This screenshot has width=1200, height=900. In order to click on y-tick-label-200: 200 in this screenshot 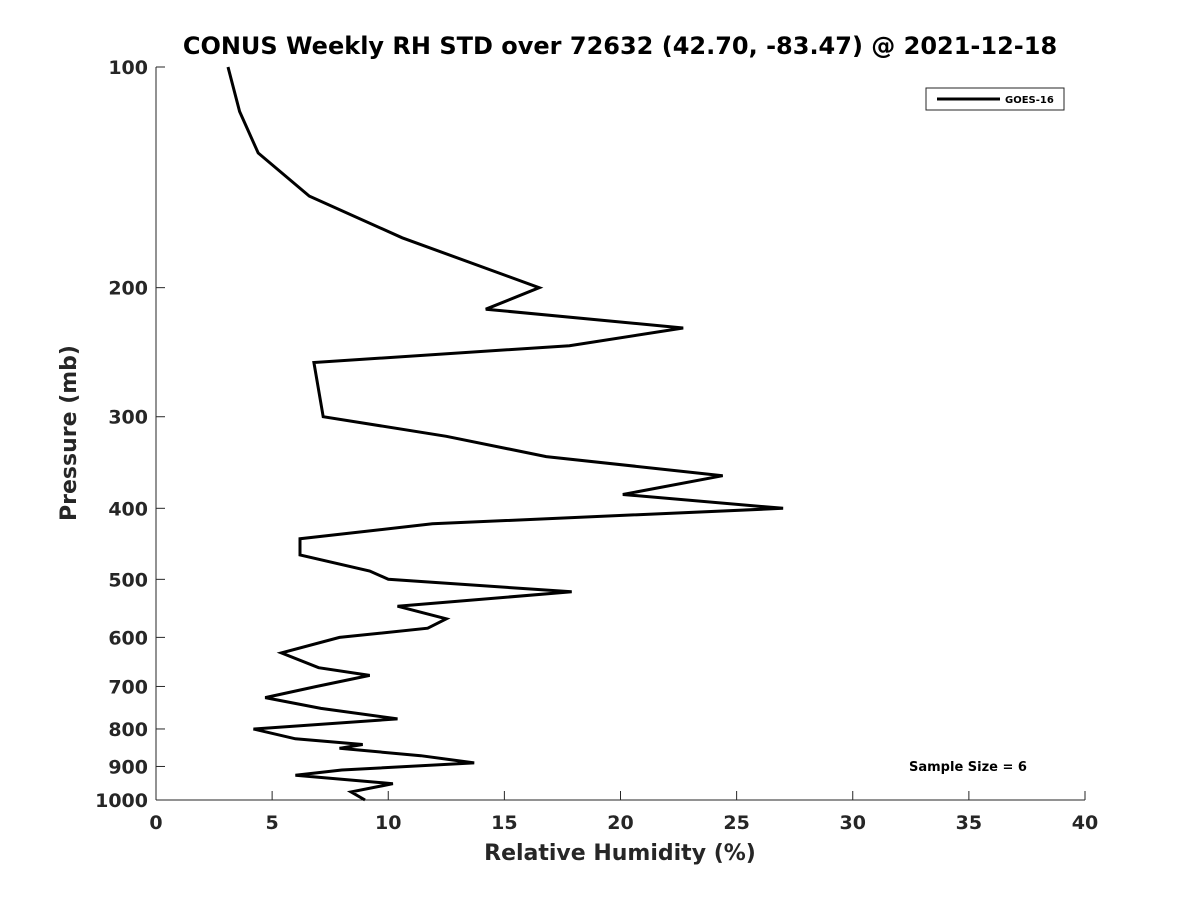, I will do `click(128, 289)`.